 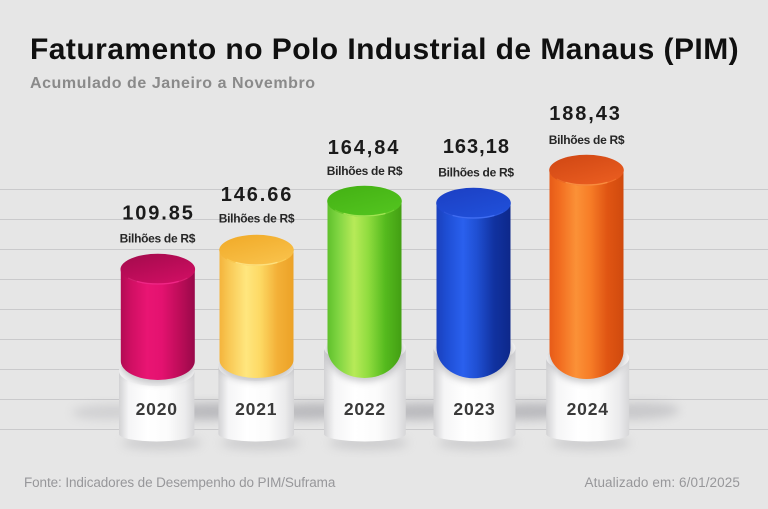 I want to click on svg-text: 146.66, so click(x=257, y=195).